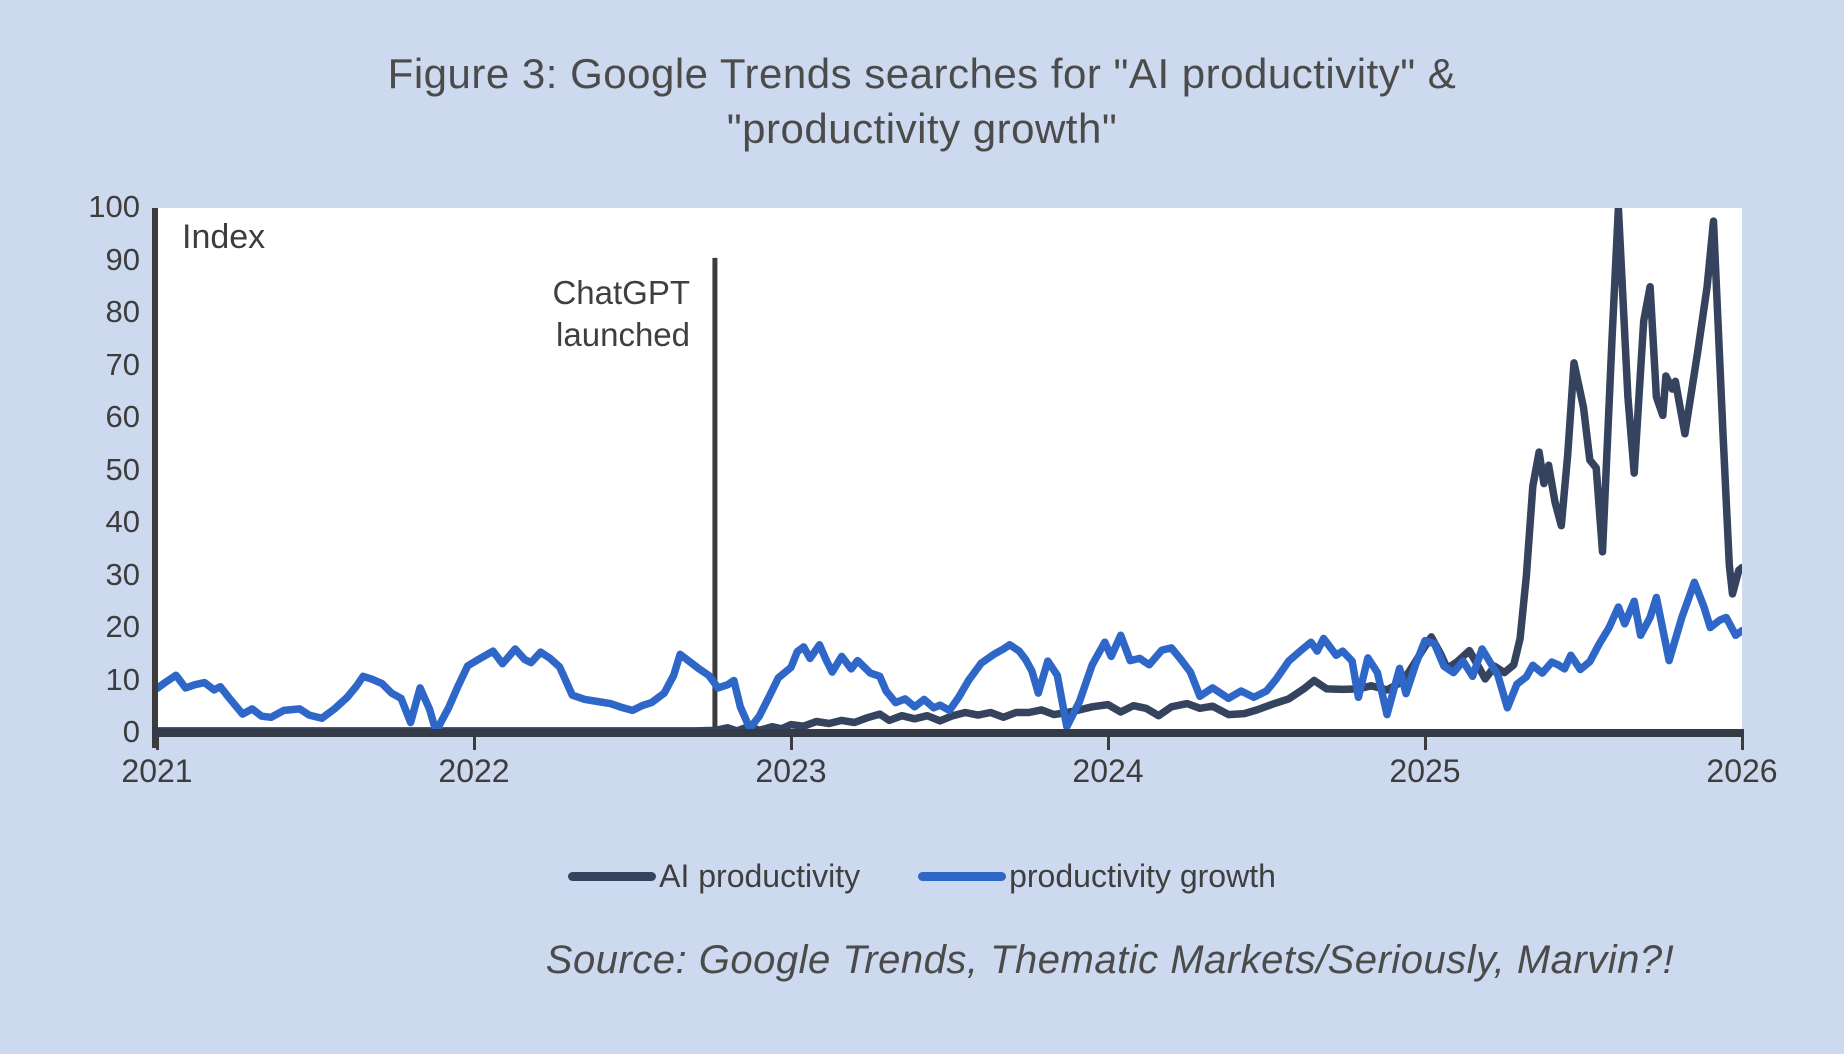 This screenshot has height=1054, width=1844. What do you see at coordinates (122, 521) in the screenshot?
I see `y-axis-label: 40` at bounding box center [122, 521].